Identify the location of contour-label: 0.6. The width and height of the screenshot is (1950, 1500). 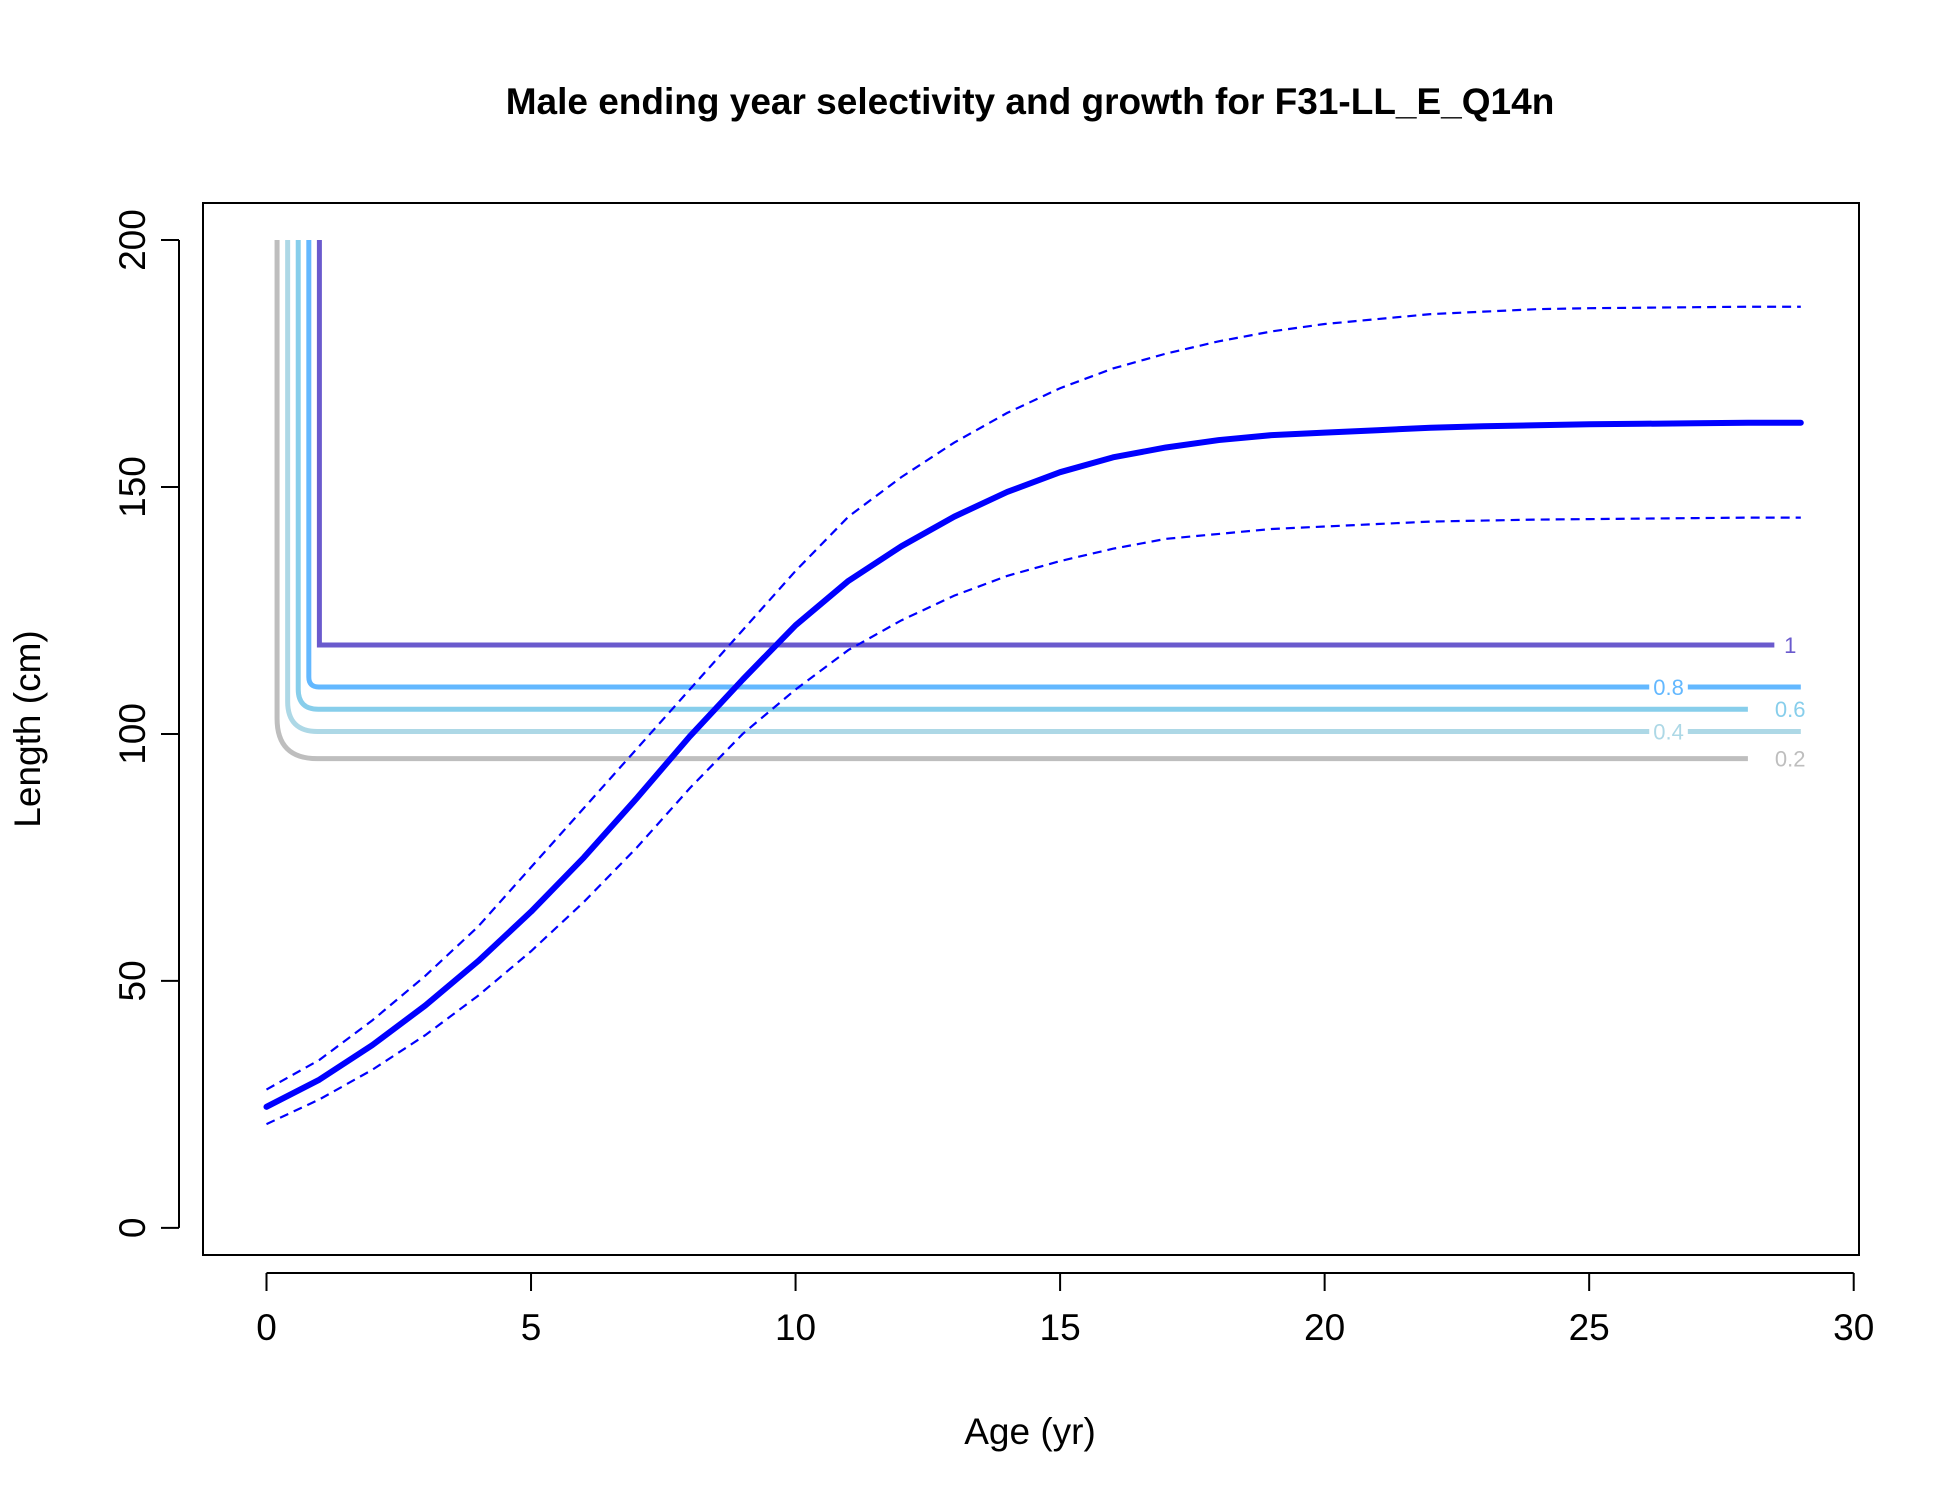
(1790, 709).